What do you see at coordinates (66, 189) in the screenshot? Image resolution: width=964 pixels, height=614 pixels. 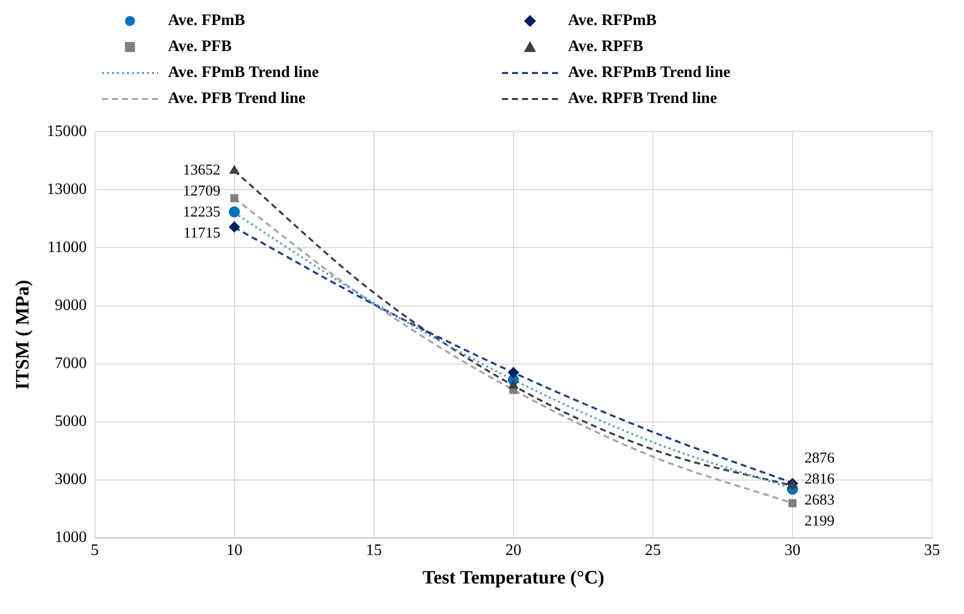 I see `y-tick-label: 13000` at bounding box center [66, 189].